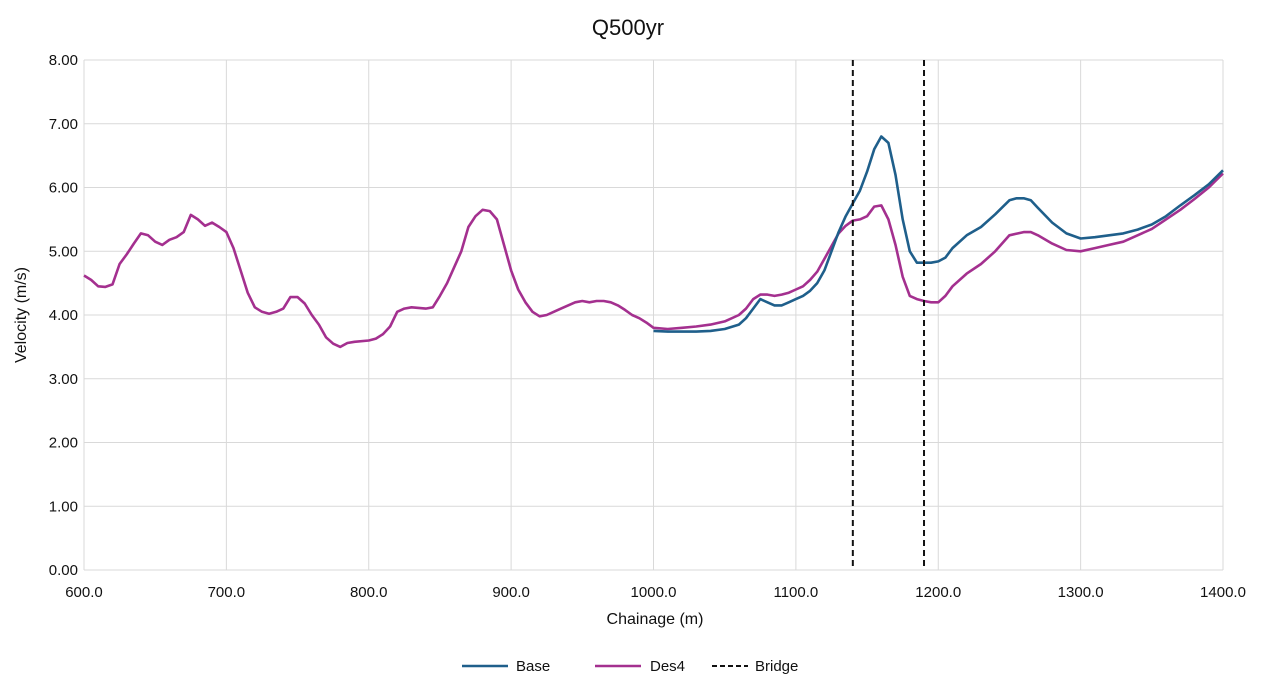 This screenshot has height=681, width=1264. I want to click on y-tick-label: 1.00, so click(63, 506).